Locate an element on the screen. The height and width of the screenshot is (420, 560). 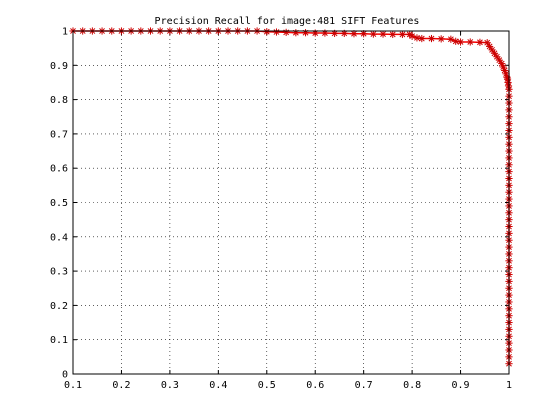
x-tick-label: 1 is located at coordinates (509, 385).